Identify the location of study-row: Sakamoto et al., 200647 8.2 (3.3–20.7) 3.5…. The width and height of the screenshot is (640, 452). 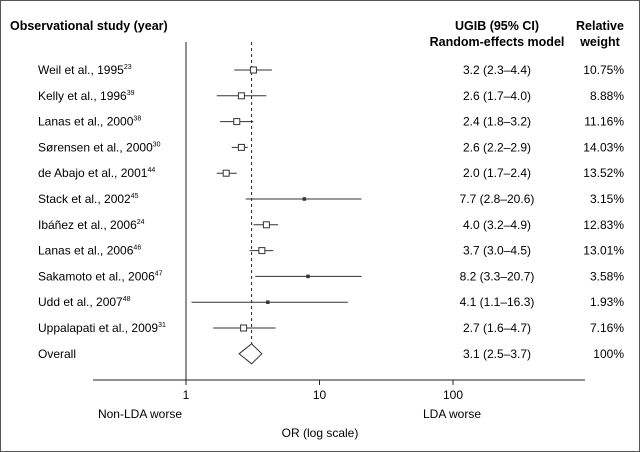
(331, 276).